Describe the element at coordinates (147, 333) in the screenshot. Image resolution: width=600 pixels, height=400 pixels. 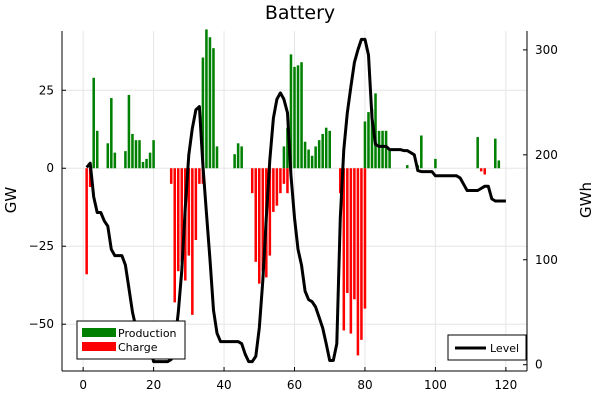
I see `legend-label-production: Production` at that location.